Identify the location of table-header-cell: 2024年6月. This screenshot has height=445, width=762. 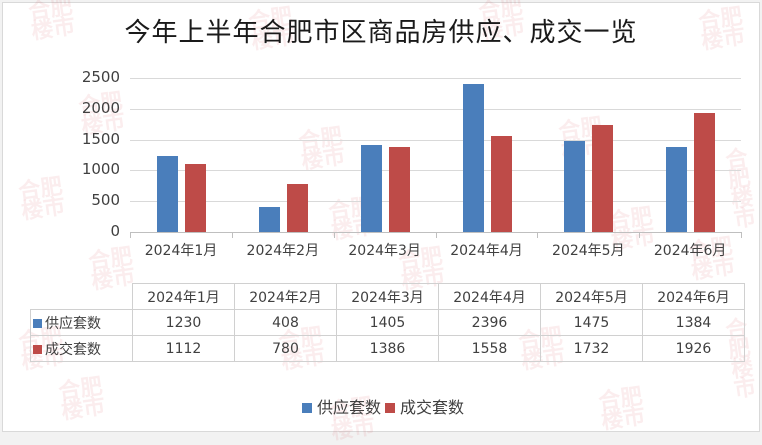
(693, 296).